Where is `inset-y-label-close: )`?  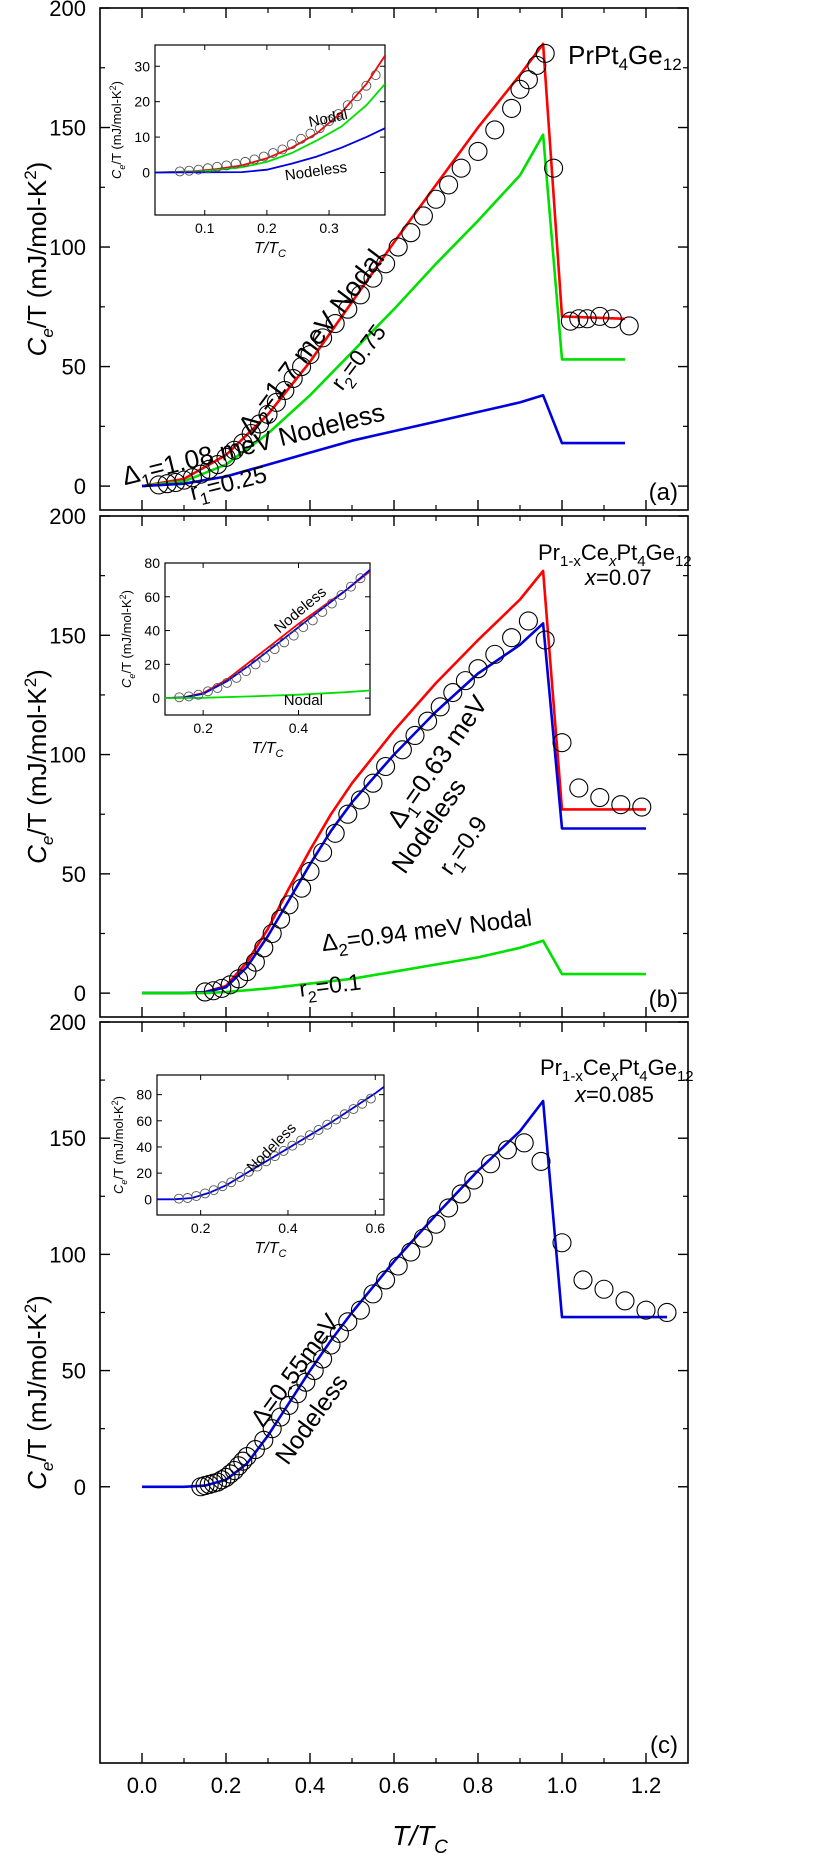 inset-y-label-close: ) is located at coordinates (116, 83).